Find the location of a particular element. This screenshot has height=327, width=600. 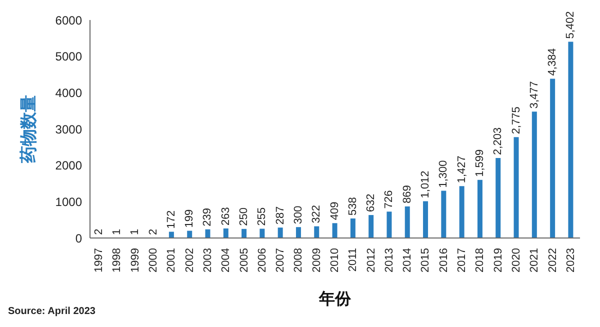

x-tick-label: 2008 is located at coordinates (298, 260).